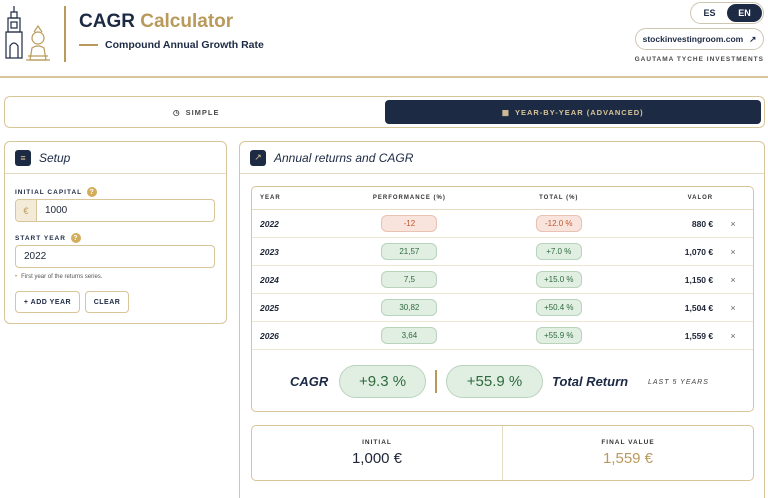  Describe the element at coordinates (502, 252) in the screenshot. I see `table-row: 2023 21,57 +7.0 % 1,070 € ×` at that location.